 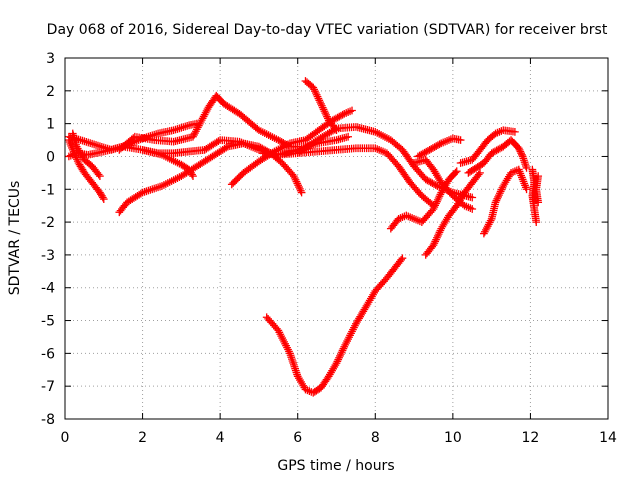 I want to click on y-tick-label: -7, so click(x=48, y=387).